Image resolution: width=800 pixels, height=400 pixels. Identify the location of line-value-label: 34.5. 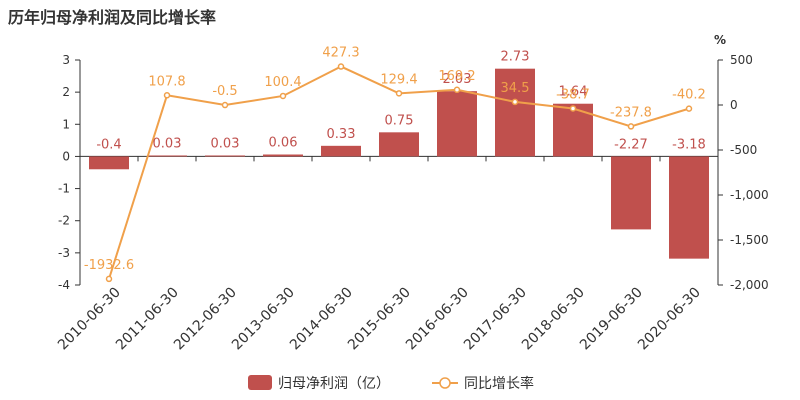
(515, 88).